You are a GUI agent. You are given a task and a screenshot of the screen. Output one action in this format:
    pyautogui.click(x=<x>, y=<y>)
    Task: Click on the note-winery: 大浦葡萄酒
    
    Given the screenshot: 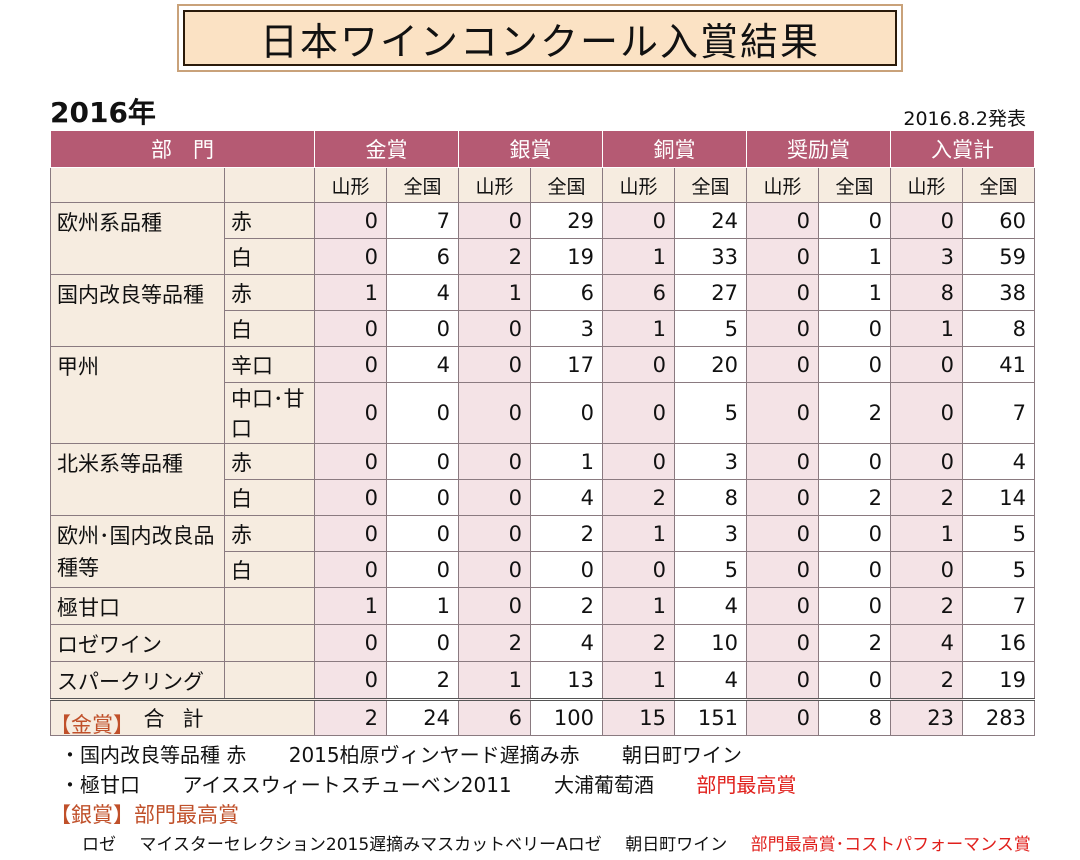 What is the action you would take?
    pyautogui.click(x=604, y=785)
    